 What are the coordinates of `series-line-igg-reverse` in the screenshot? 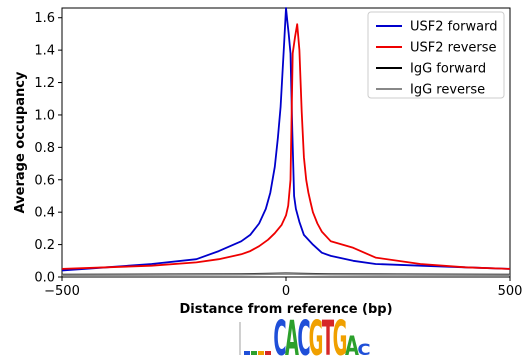 It's located at (286, 274).